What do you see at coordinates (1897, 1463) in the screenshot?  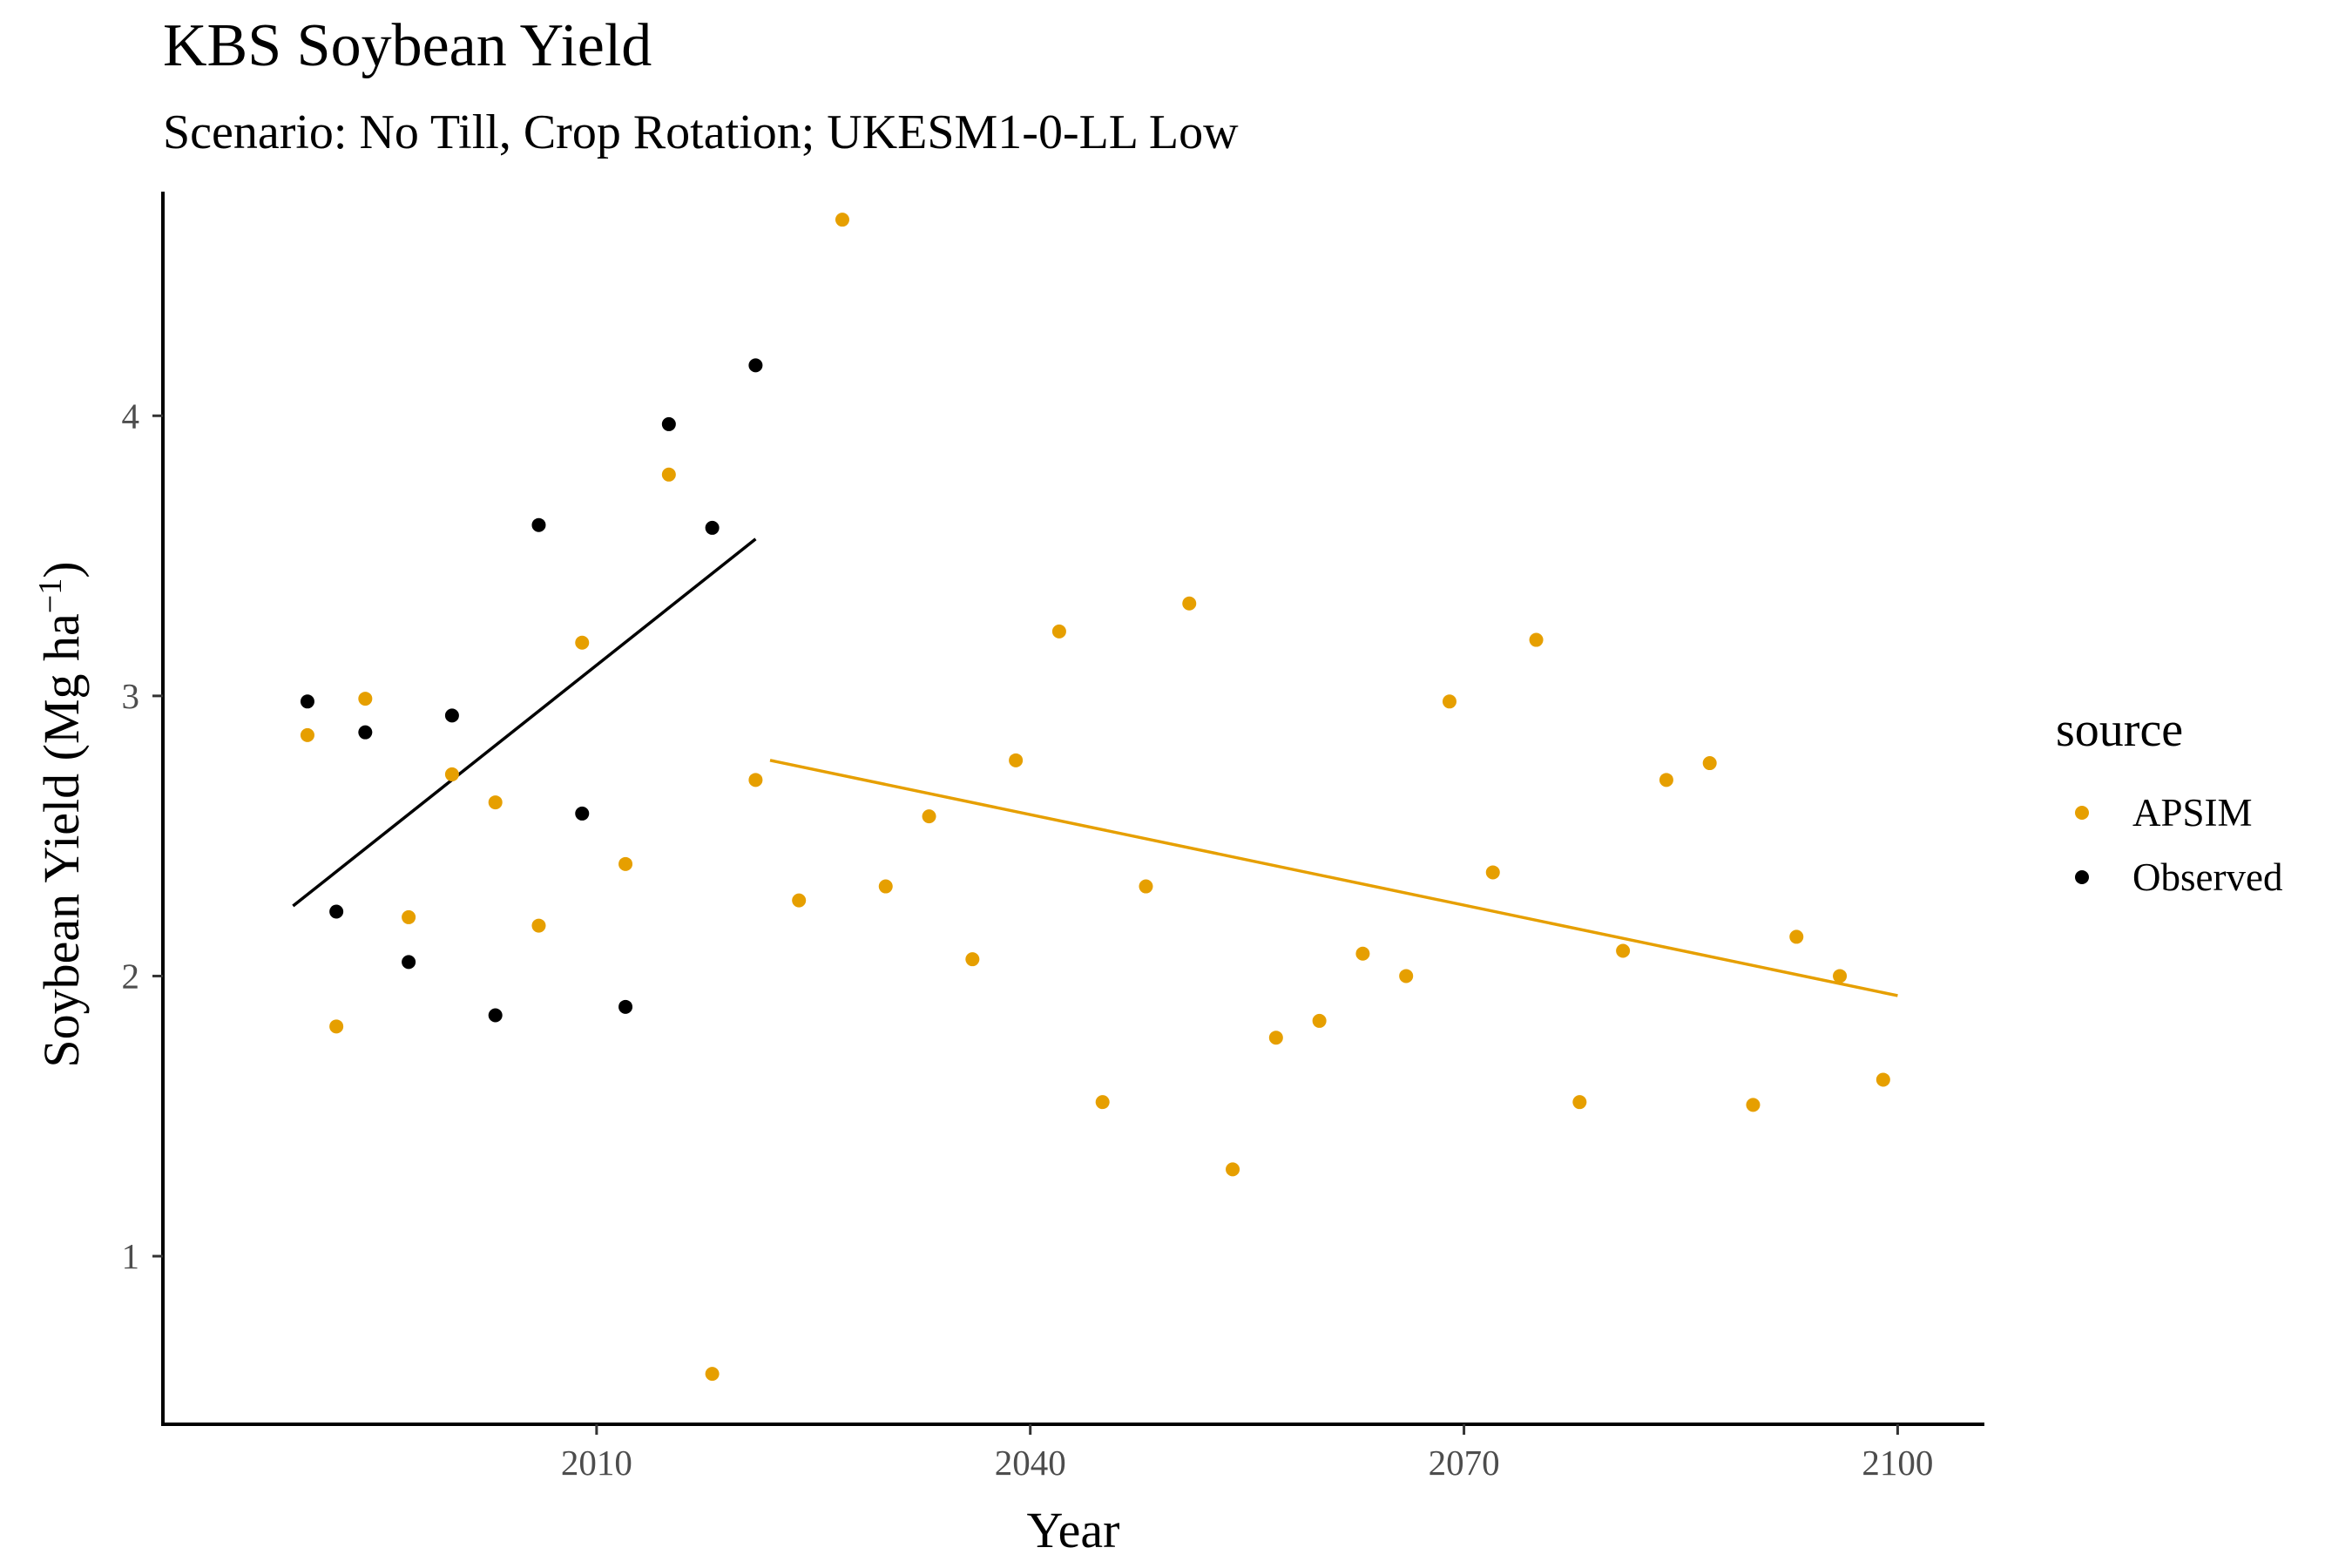 I see `x-tick-label: 2100` at bounding box center [1897, 1463].